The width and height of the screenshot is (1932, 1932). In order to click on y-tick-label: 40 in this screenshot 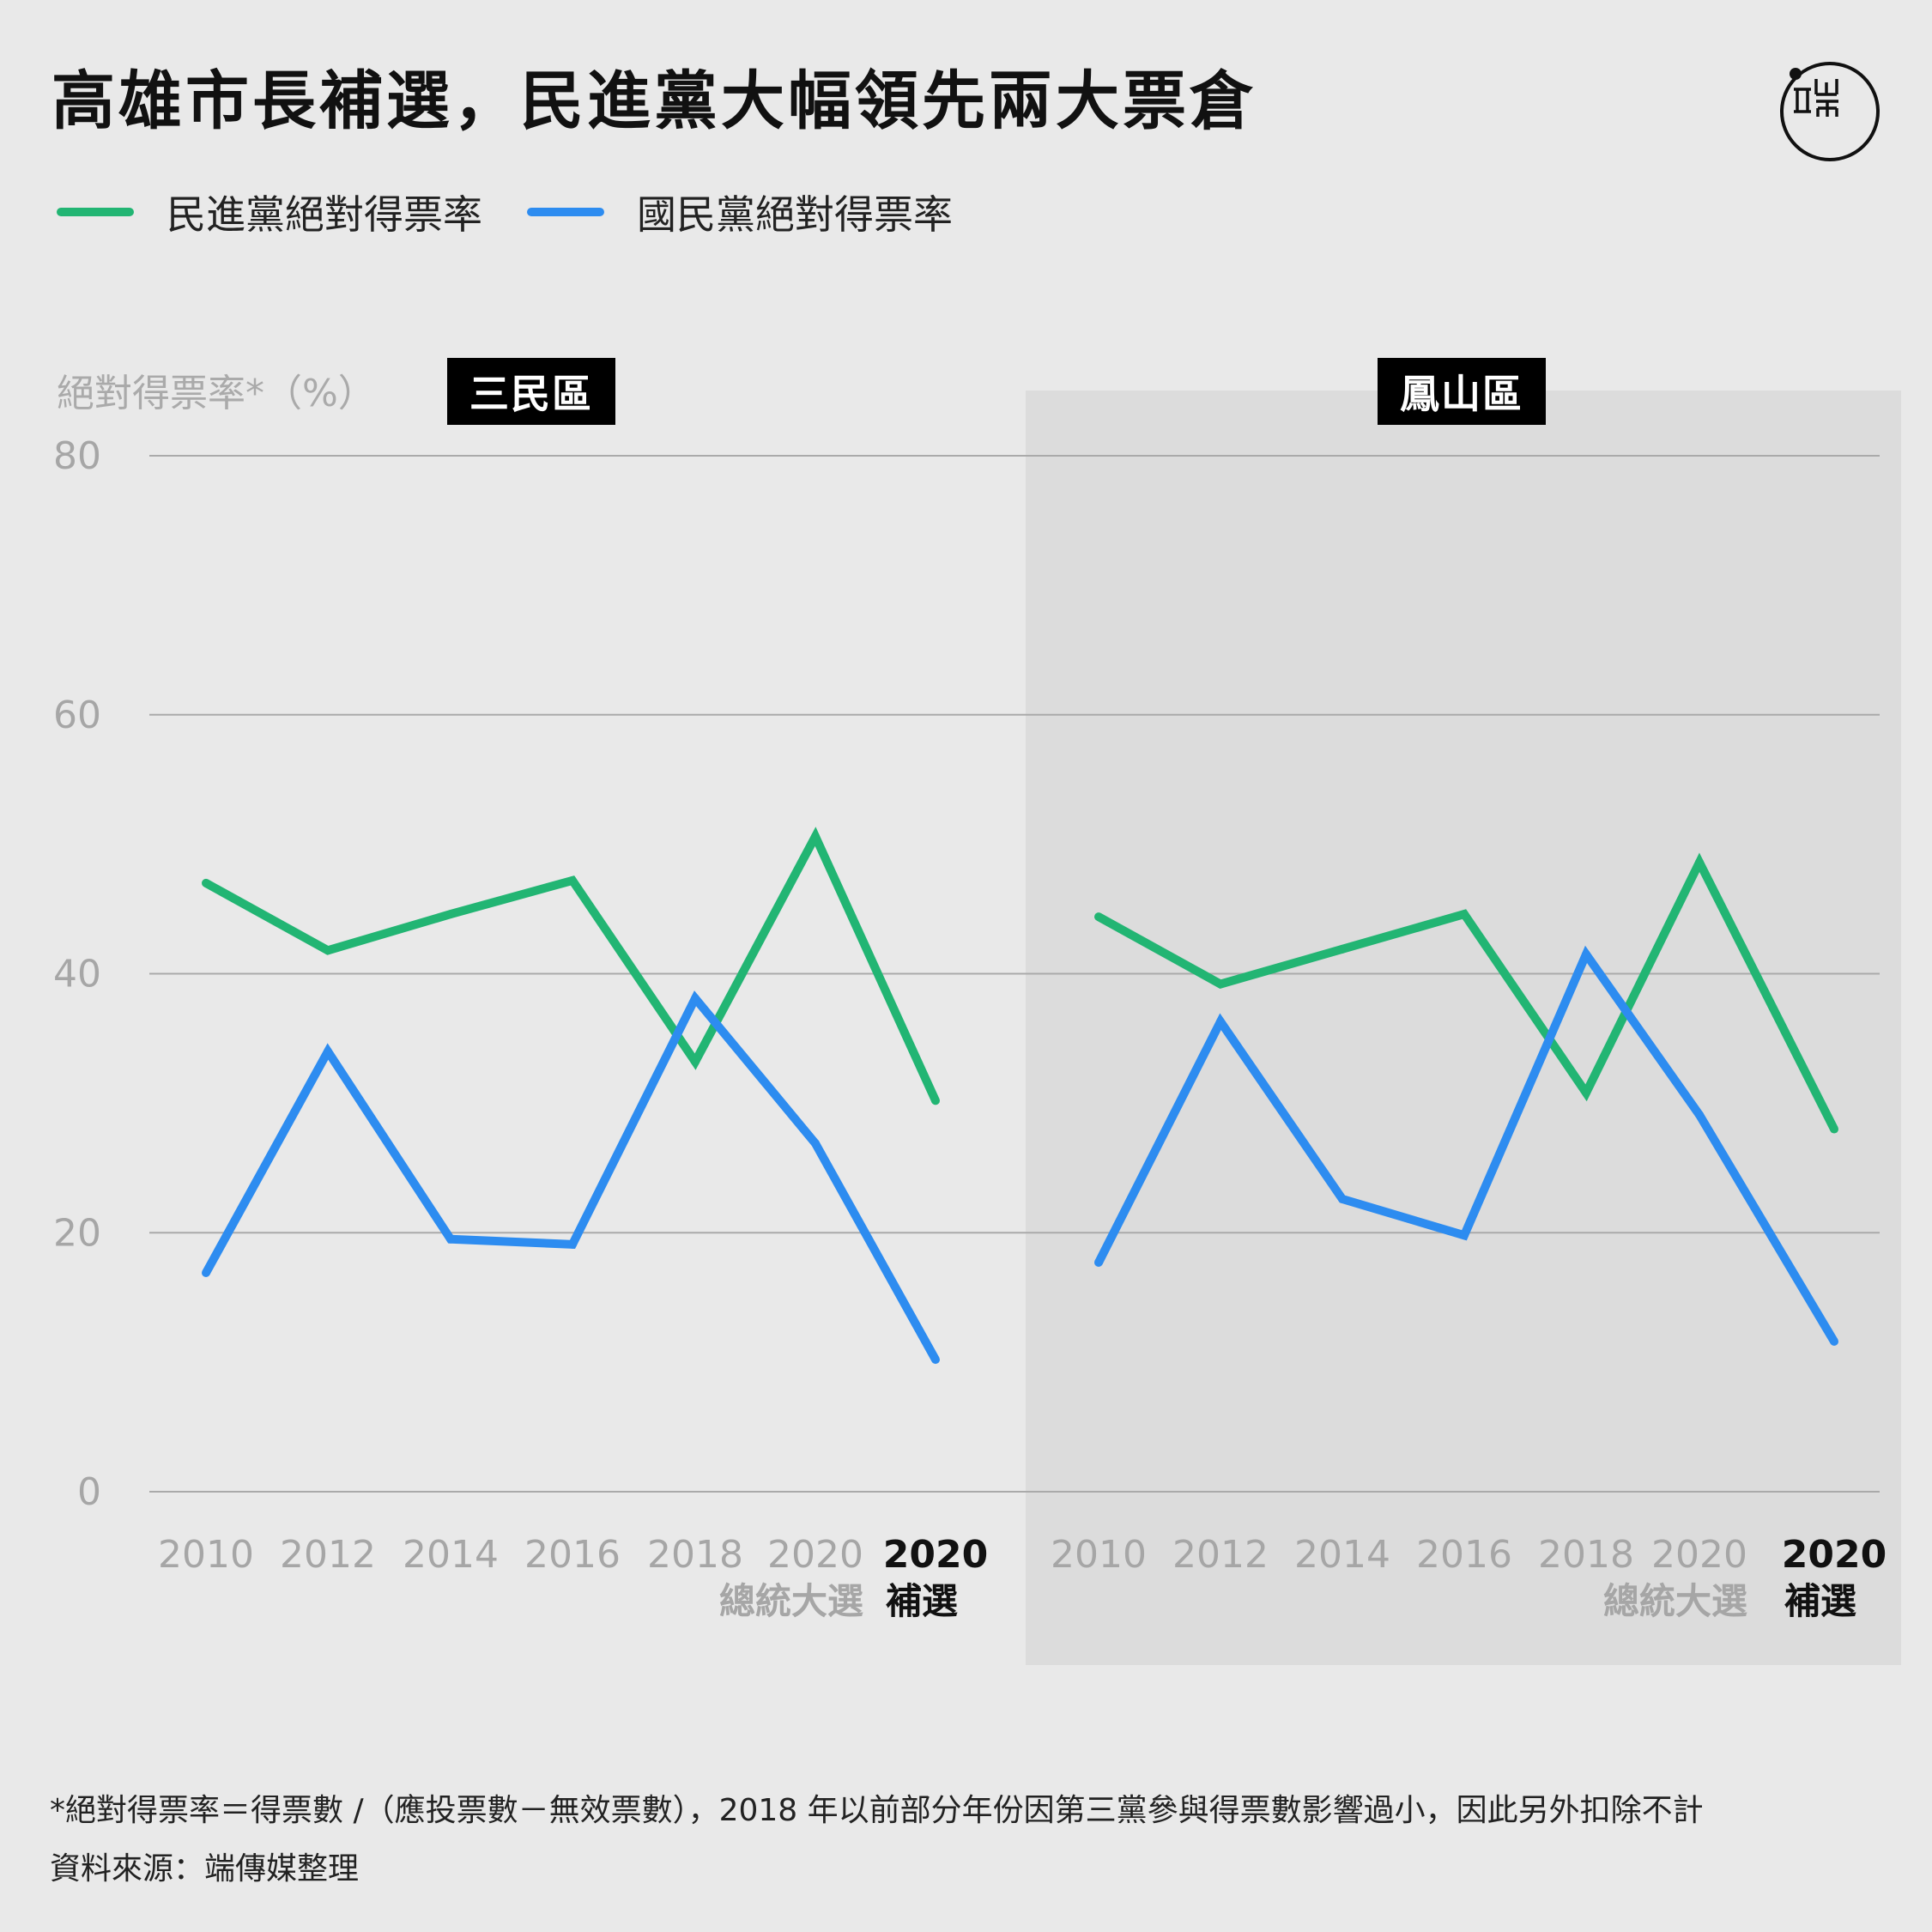, I will do `click(77, 974)`.